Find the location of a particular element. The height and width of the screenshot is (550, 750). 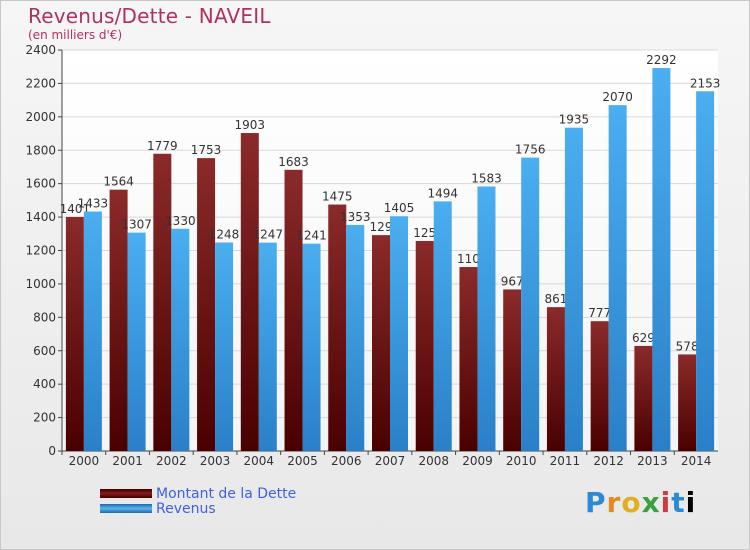

data-label: 1353 is located at coordinates (355, 217).